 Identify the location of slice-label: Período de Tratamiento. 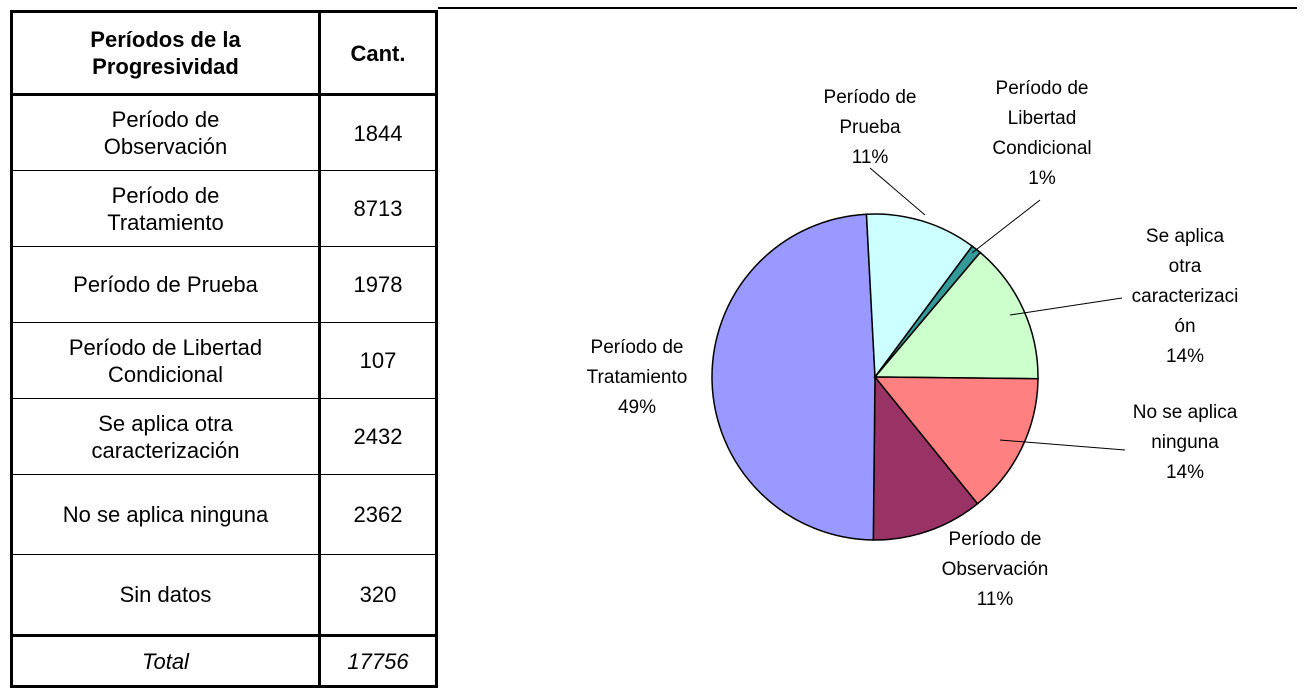
(637, 362).